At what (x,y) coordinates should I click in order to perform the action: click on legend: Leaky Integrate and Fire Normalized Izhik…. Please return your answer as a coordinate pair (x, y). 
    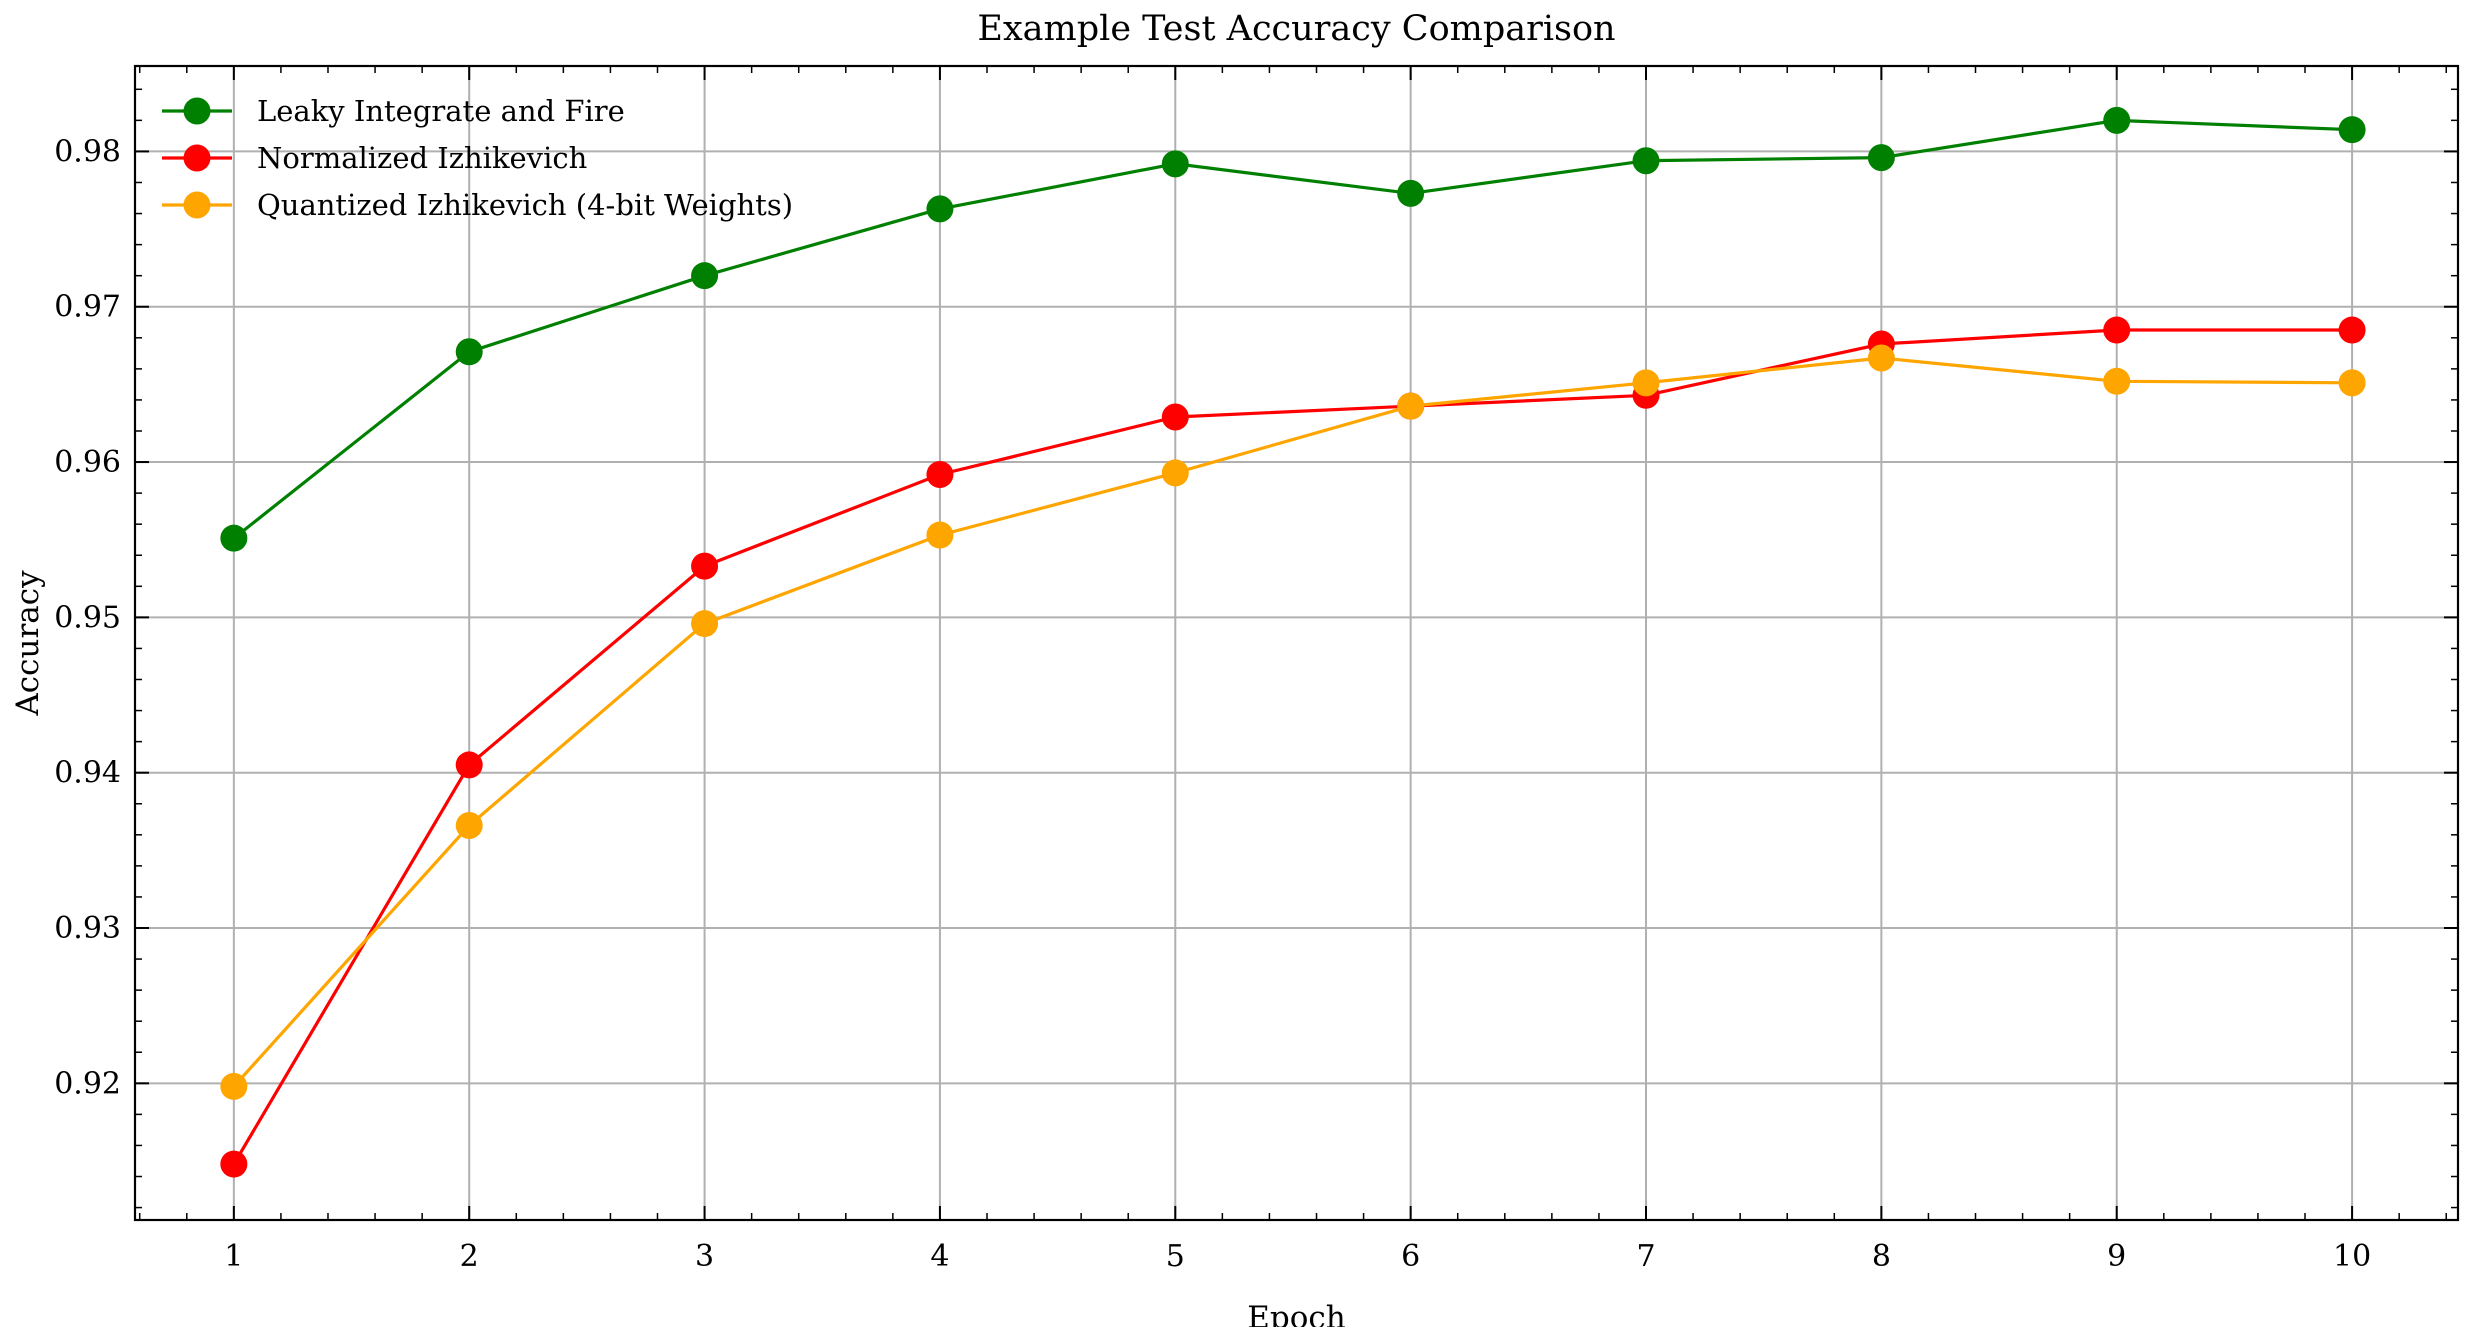
    Looking at the image, I should click on (477, 158).